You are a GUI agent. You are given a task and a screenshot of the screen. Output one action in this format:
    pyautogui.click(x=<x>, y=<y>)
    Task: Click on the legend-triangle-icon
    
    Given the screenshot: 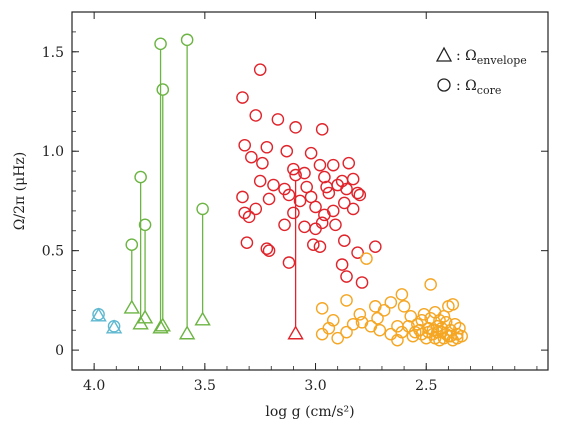 What is the action you would take?
    pyautogui.click(x=444, y=54)
    